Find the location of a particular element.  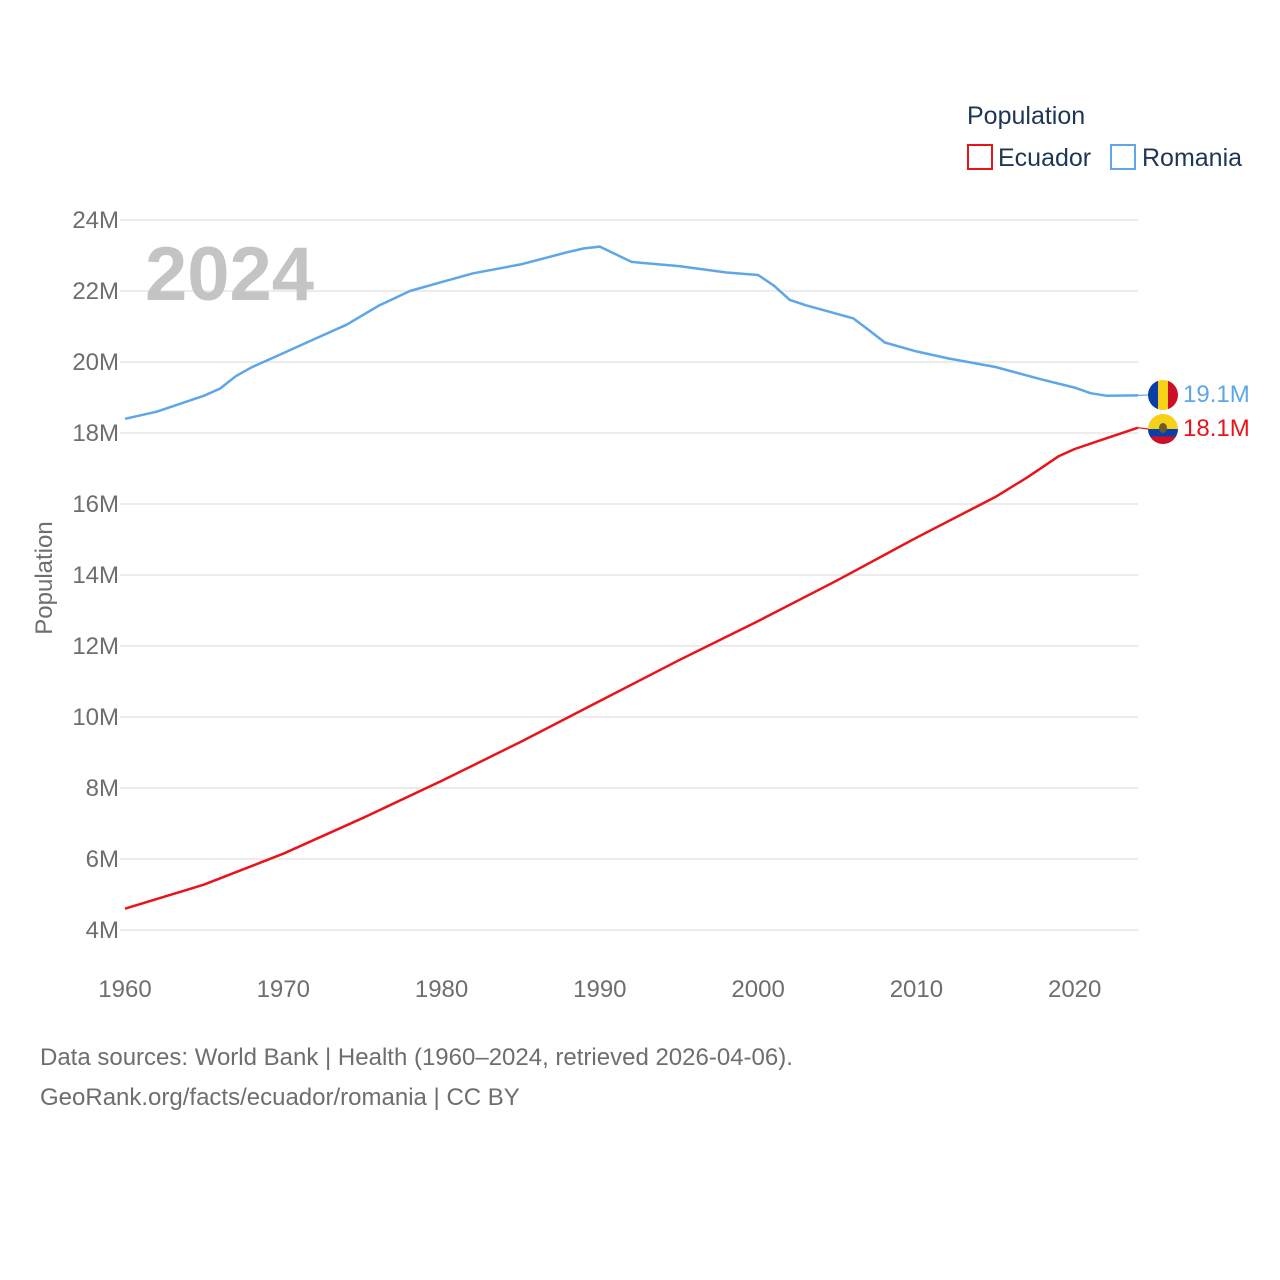

y-axis-ticks: 4M 6M 8M 10M 12M 14M 16M 18M 20M 22M 24M is located at coordinates (95, 575).